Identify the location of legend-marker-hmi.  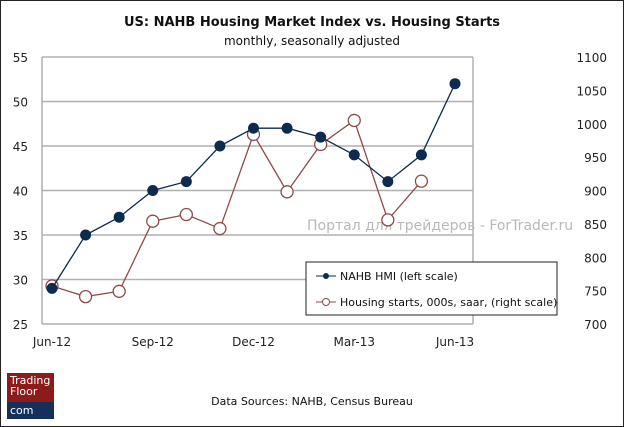
(326, 276).